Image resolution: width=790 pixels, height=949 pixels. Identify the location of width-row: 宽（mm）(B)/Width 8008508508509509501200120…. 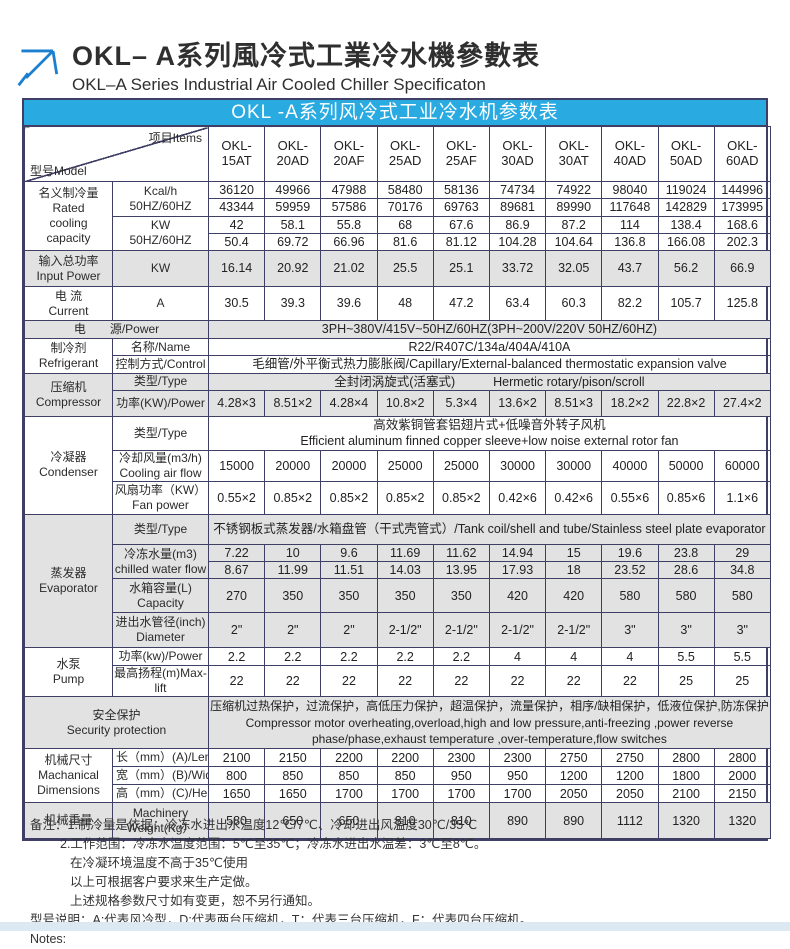
(398, 776).